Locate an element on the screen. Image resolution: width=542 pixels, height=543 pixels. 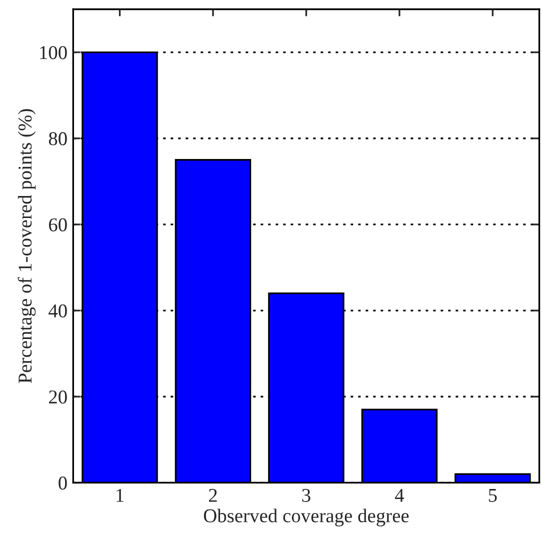
x-tick-label: 2 is located at coordinates (213, 495).